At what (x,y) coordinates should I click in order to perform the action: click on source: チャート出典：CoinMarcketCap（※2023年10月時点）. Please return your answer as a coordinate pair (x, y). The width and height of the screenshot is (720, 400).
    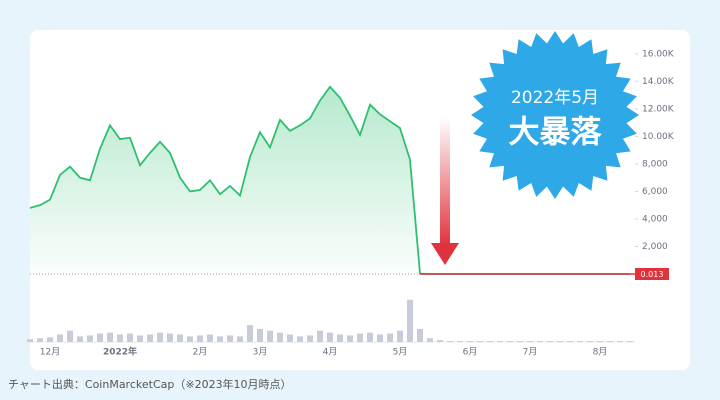
    Looking at the image, I should click on (150, 384).